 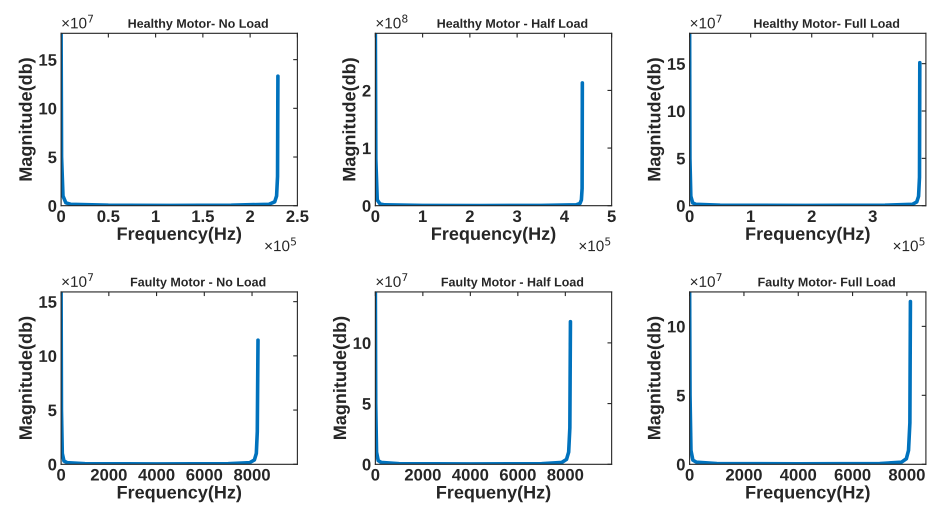 I want to click on x-tick-label: 4, so click(x=564, y=216).